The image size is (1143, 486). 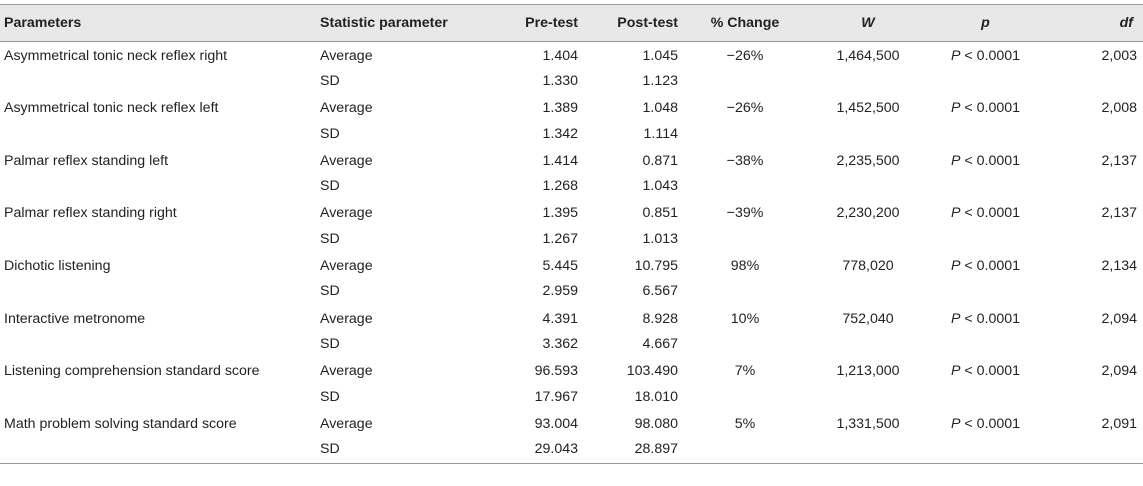 I want to click on header-statistic-parameter: Statistic parameter, so click(x=409, y=23).